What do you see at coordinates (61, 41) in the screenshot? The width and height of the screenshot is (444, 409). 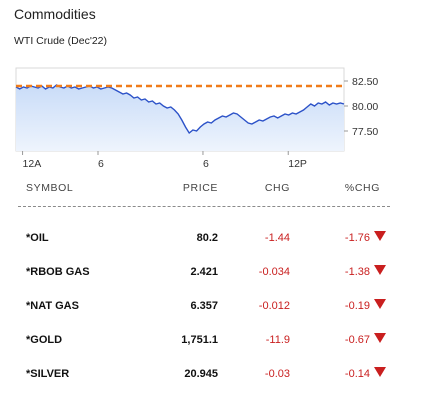 I see `chart-subtitle: WTI Crude (Dec'22)` at bounding box center [61, 41].